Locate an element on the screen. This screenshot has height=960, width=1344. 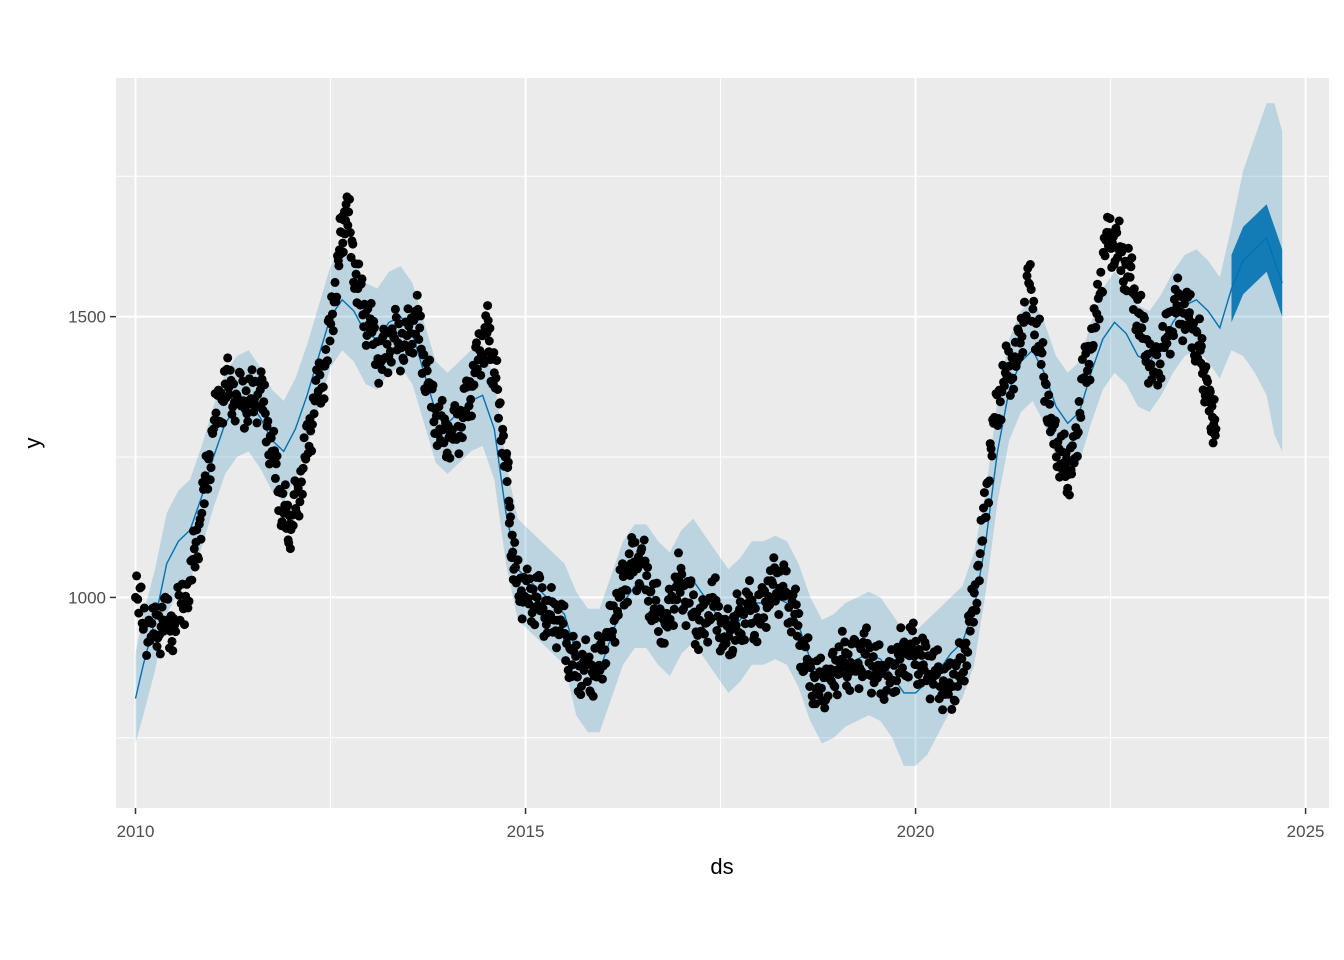
future-forecast-band is located at coordinates (1257, 263).